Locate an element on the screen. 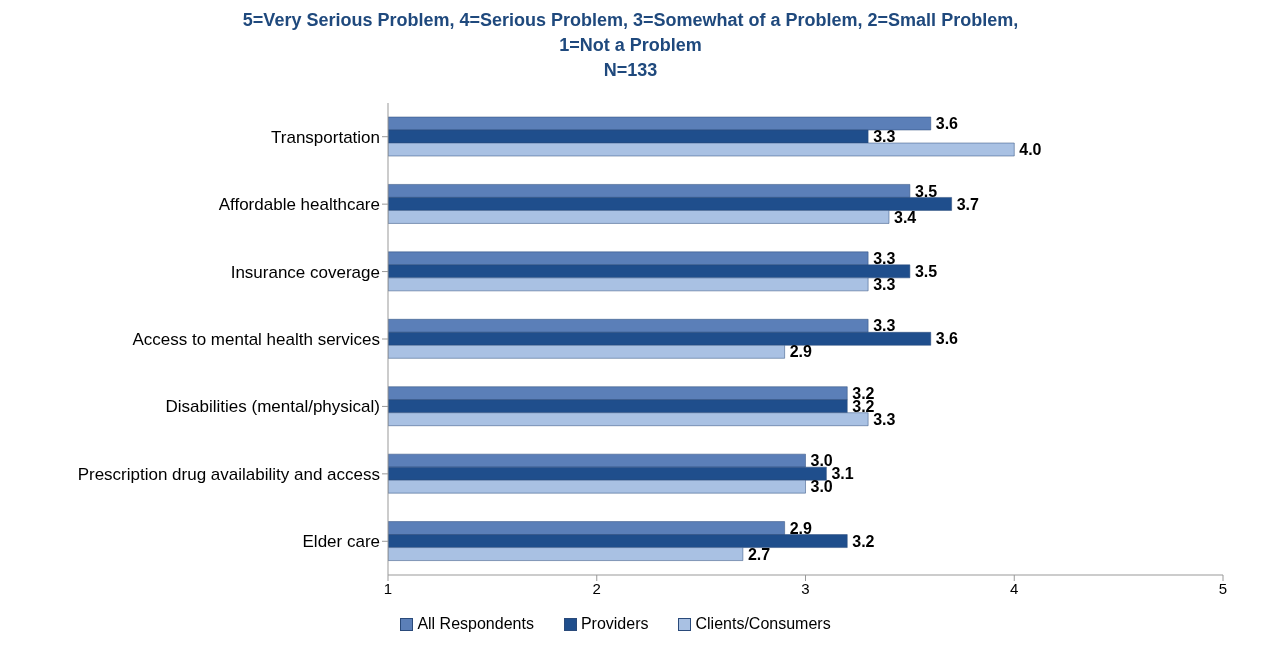  data-label: 3.1 is located at coordinates (842, 474).